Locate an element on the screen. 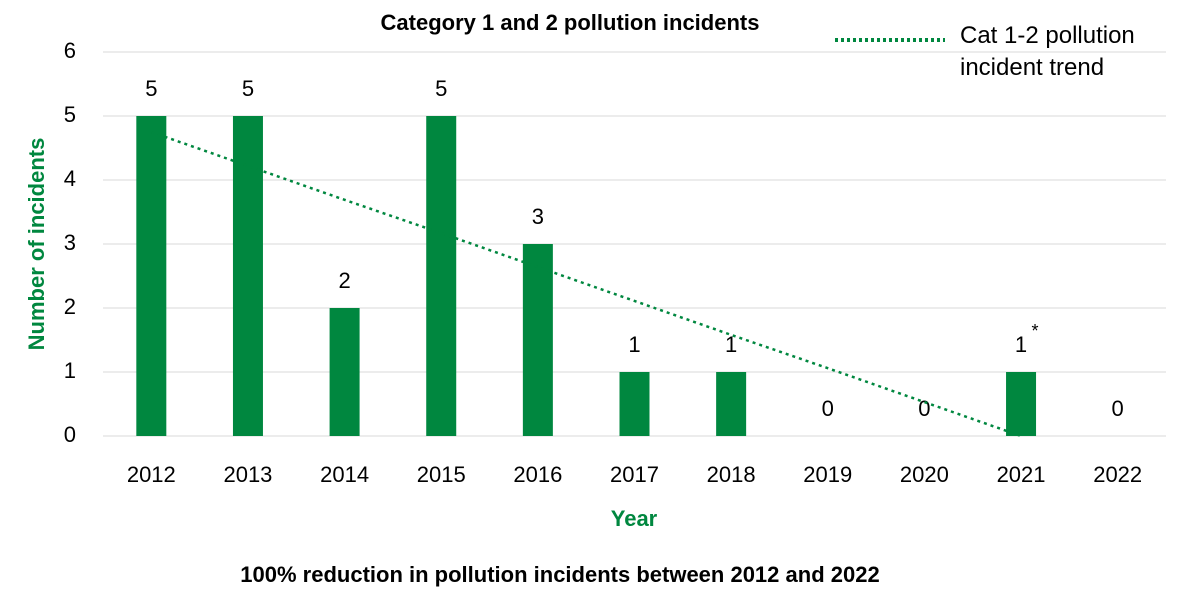 Image resolution: width=1178 pixels, height=591 pixels. x-tick-label: 2021 is located at coordinates (1021, 474).